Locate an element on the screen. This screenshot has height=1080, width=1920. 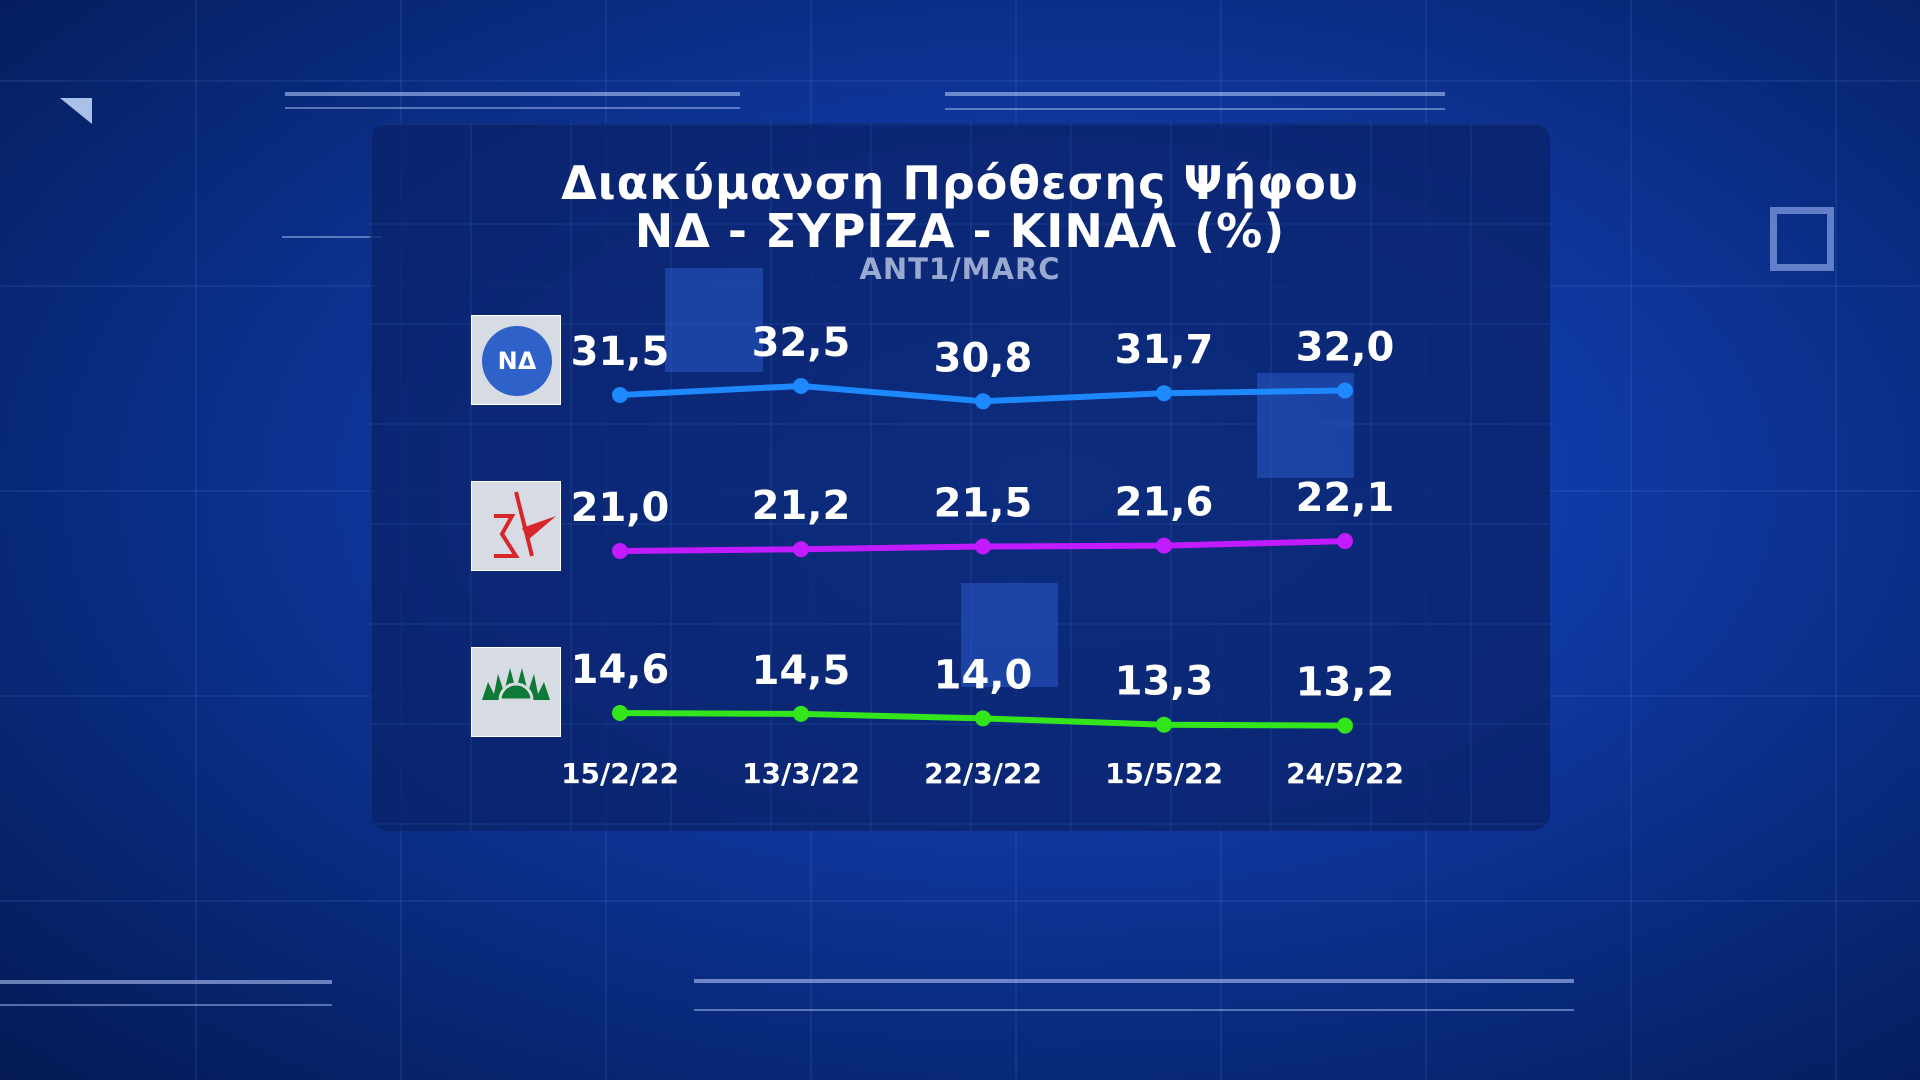
syriza-data-label: 21,6 is located at coordinates (1164, 503).